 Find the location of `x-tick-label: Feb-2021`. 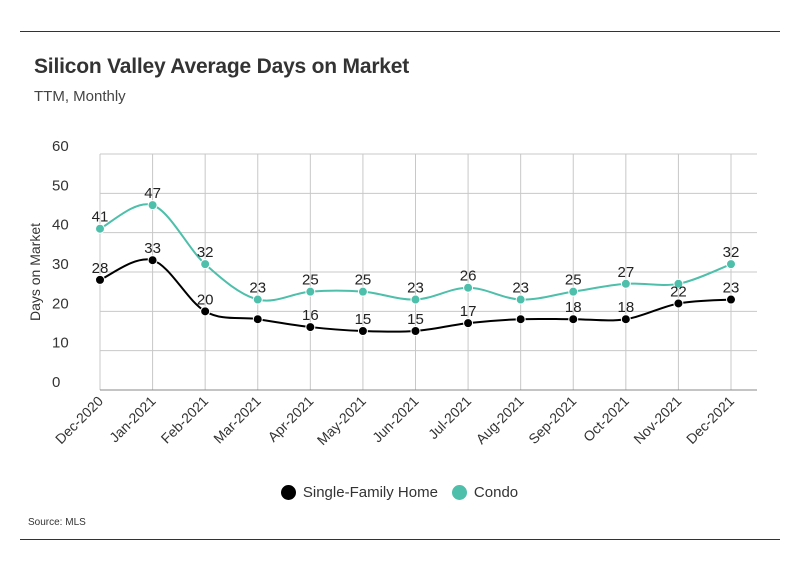

x-tick-label: Feb-2021 is located at coordinates (185, 420).